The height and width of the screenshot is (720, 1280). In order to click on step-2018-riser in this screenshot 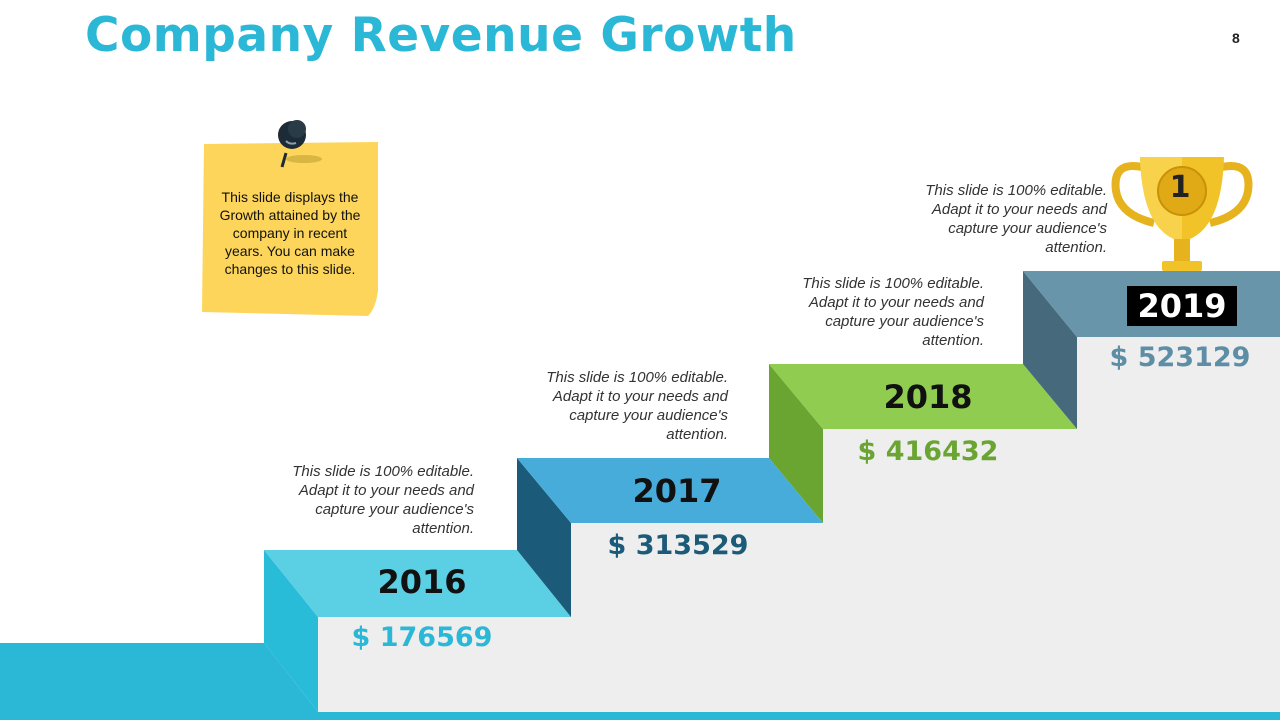, I will do `click(796, 443)`.